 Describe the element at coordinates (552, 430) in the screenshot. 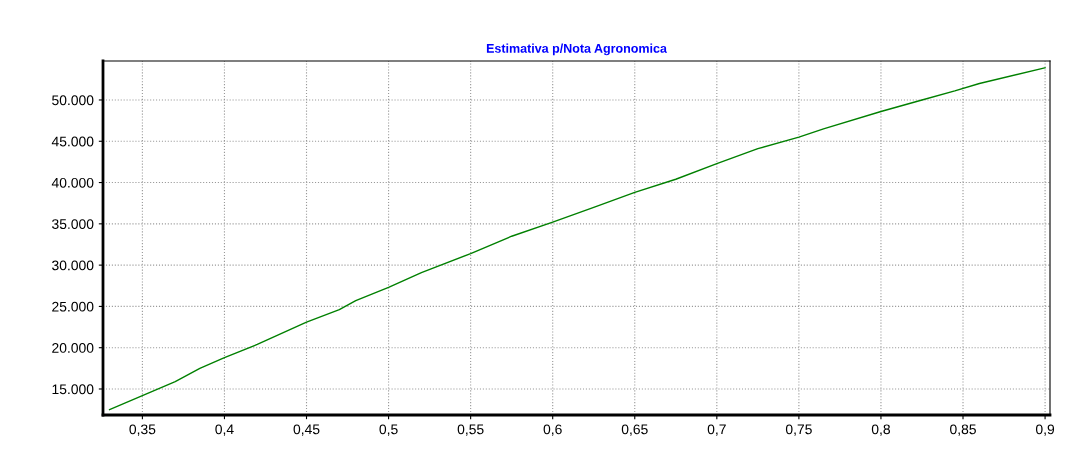

I see `x-tick-label: 0,6` at that location.